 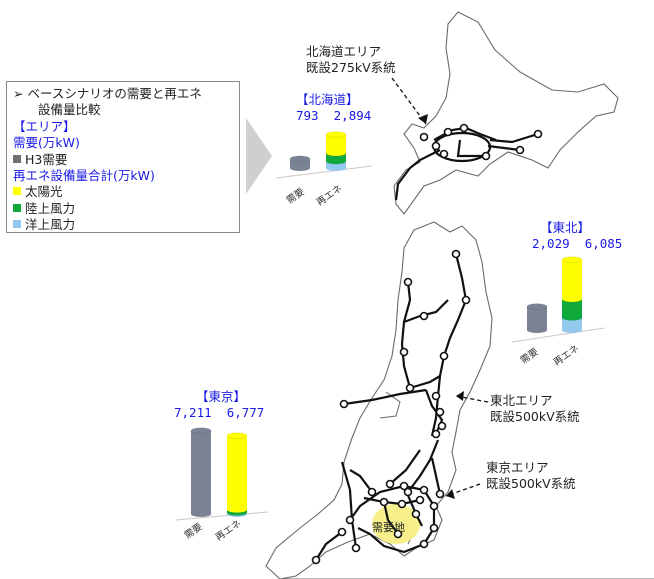 What do you see at coordinates (84, 176) in the screenshot?
I see `legend-renewable-label: 再エネ設備量合計(万kW)` at bounding box center [84, 176].